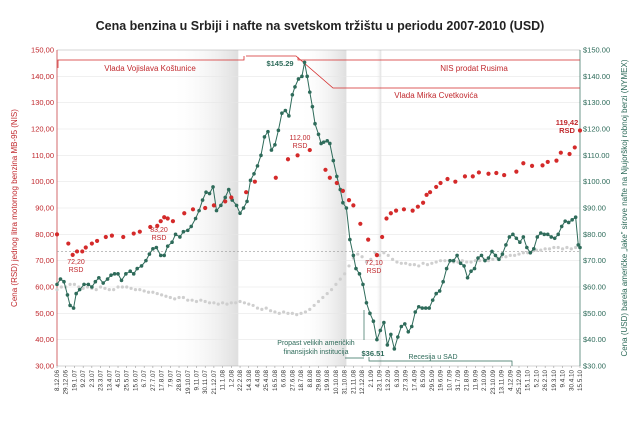  I want to click on x-tick-label: 10.10.08, so click(336, 382).